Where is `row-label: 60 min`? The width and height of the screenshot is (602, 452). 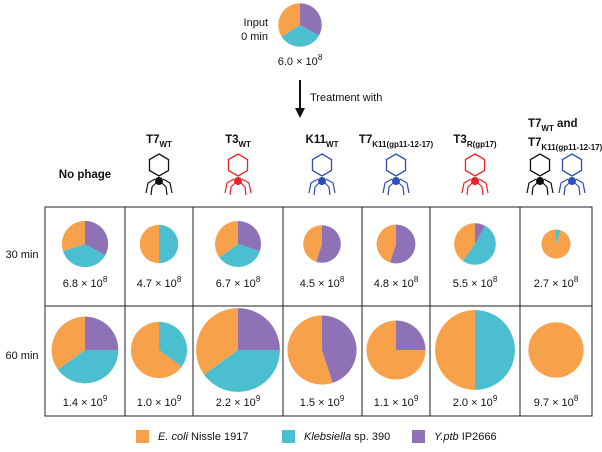 row-label: 60 min is located at coordinates (21, 356).